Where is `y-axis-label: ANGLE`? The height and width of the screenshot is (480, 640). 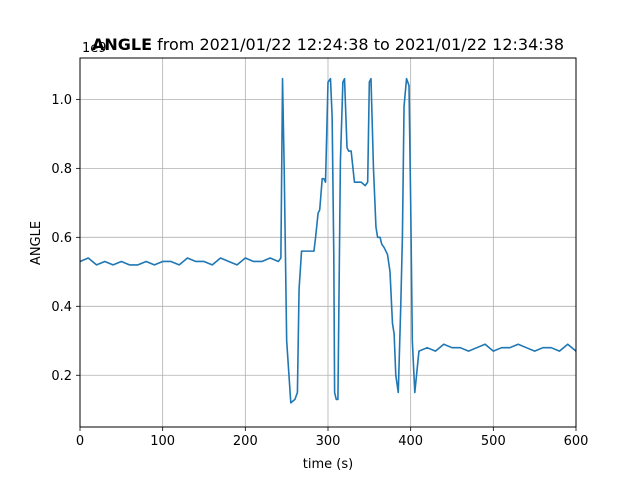 y-axis-label: ANGLE is located at coordinates (36, 243).